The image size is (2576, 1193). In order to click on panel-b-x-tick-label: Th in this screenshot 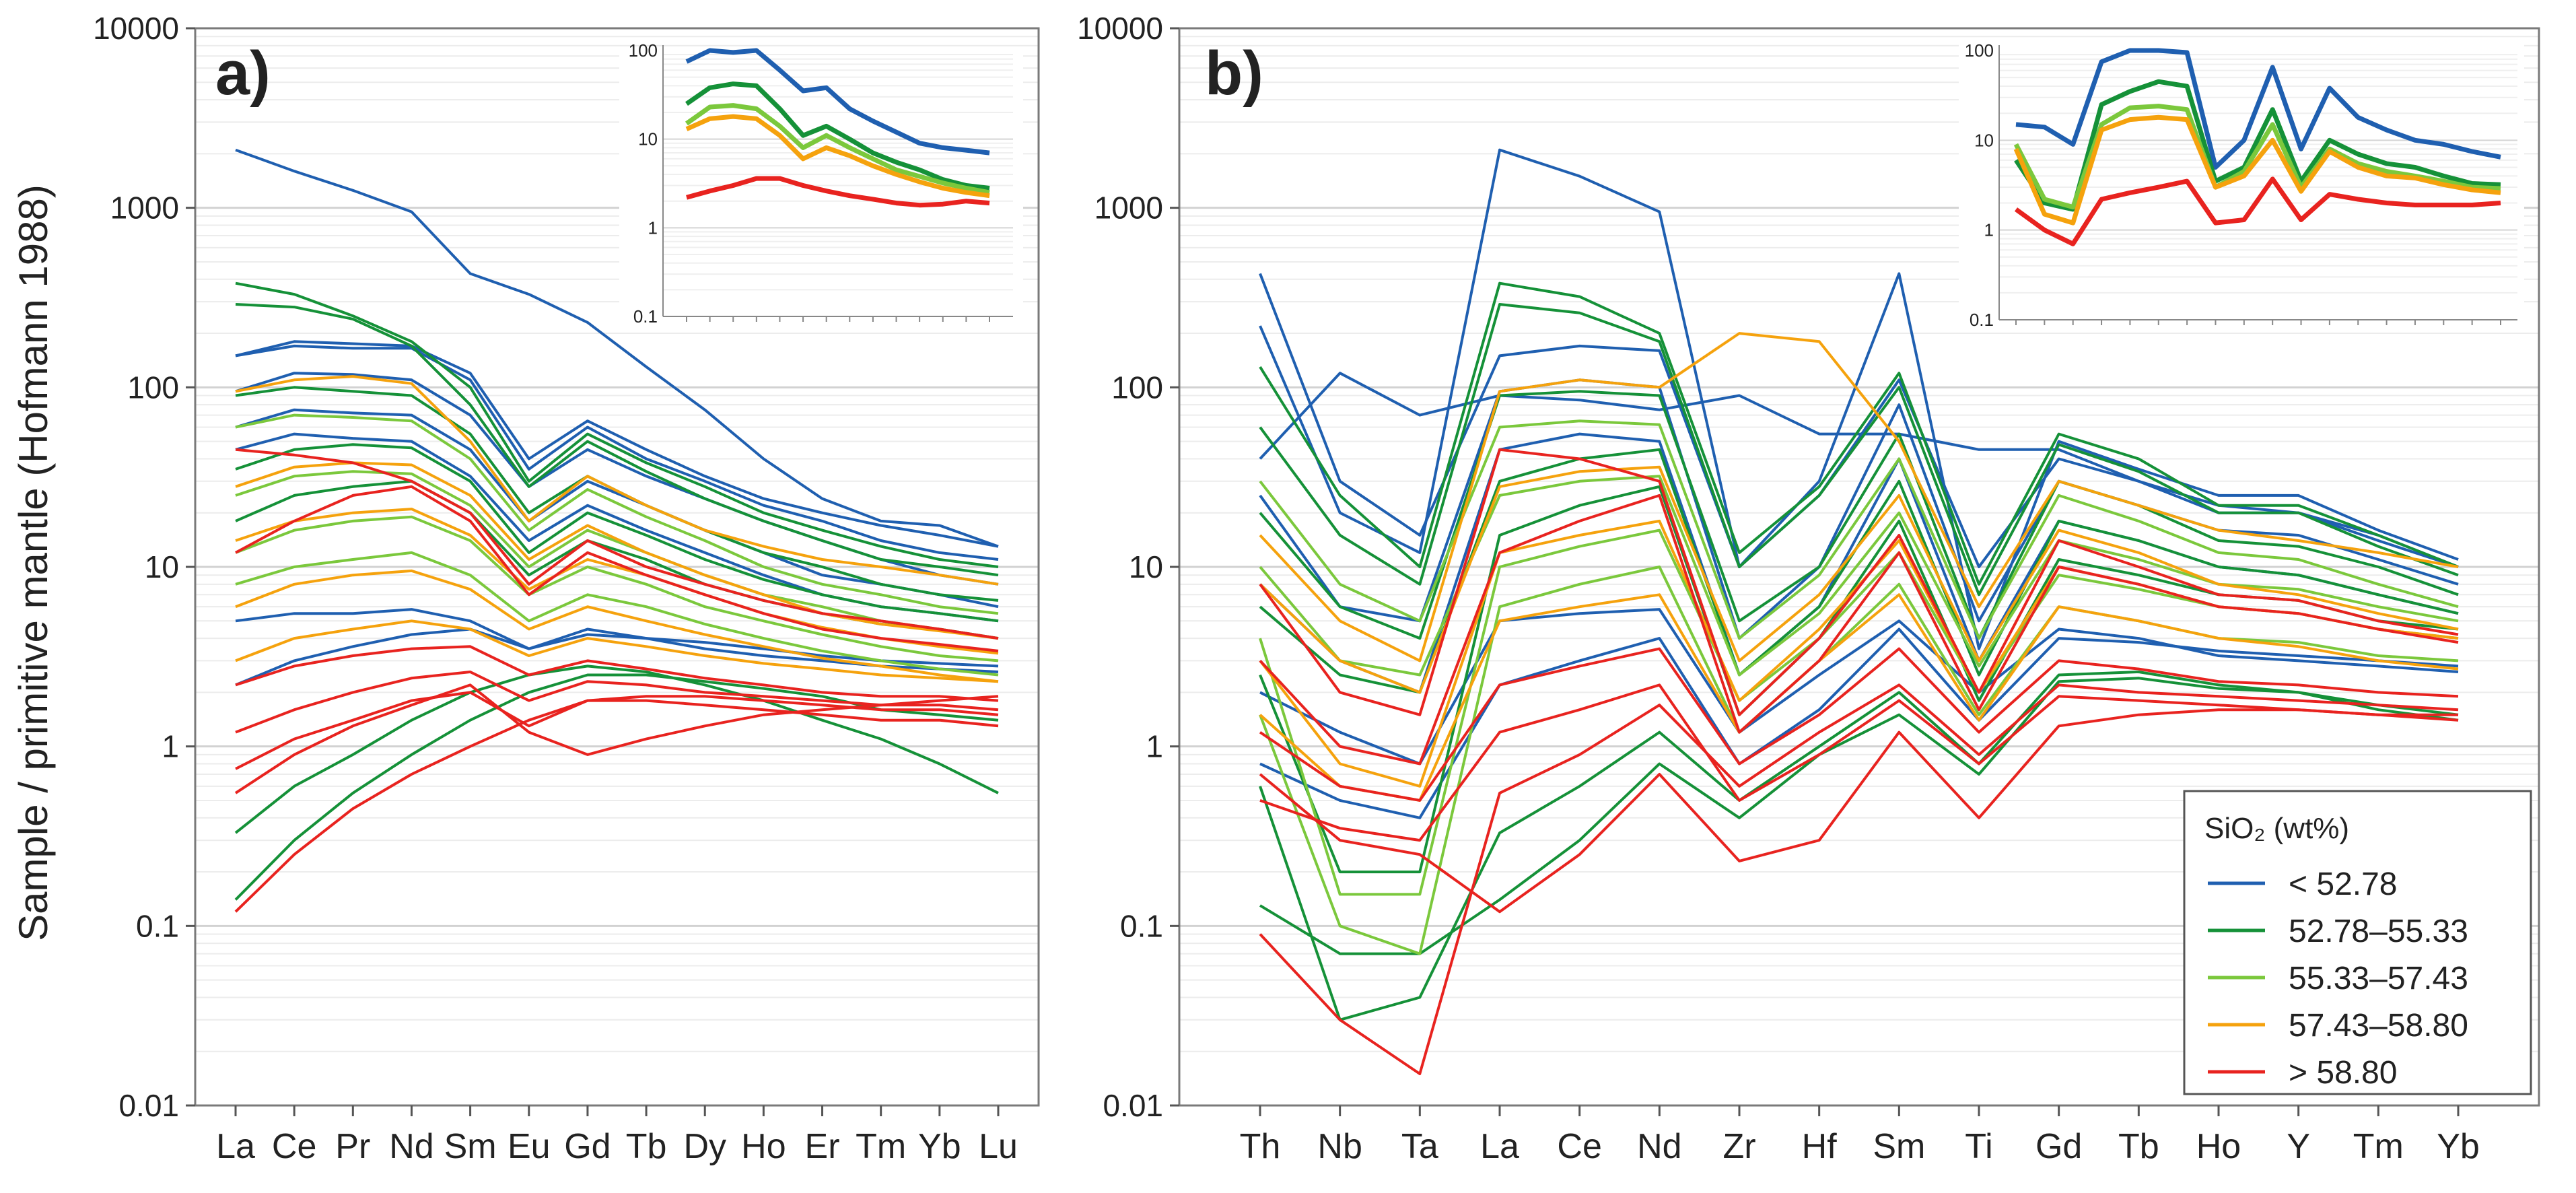, I will do `click(1260, 1146)`.